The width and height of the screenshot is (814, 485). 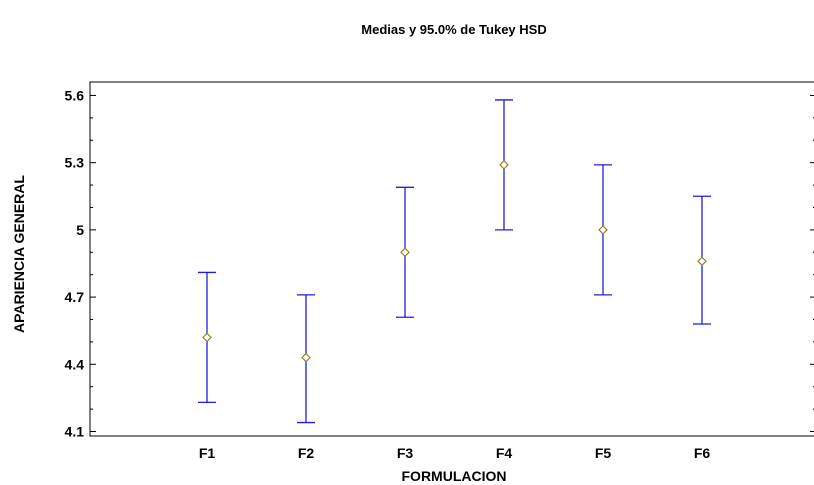 What do you see at coordinates (306, 357) in the screenshot?
I see `mean-marker-F2` at bounding box center [306, 357].